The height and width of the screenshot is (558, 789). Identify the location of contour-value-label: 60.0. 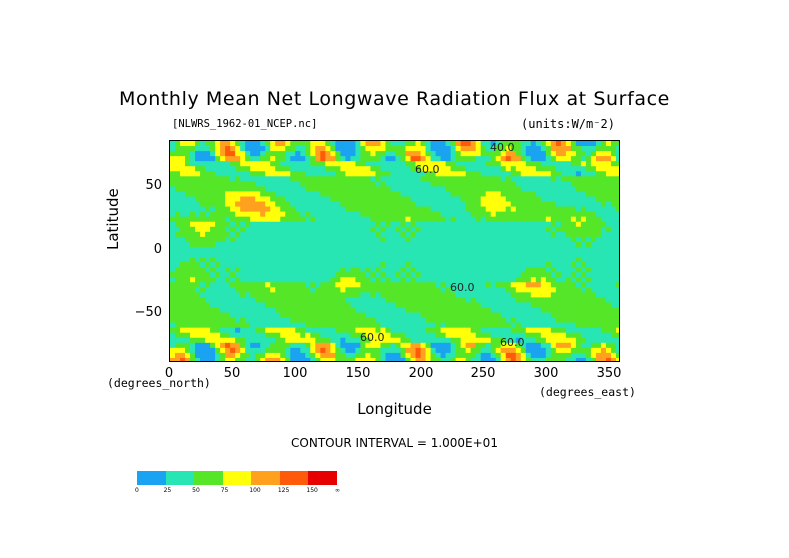
(372, 337).